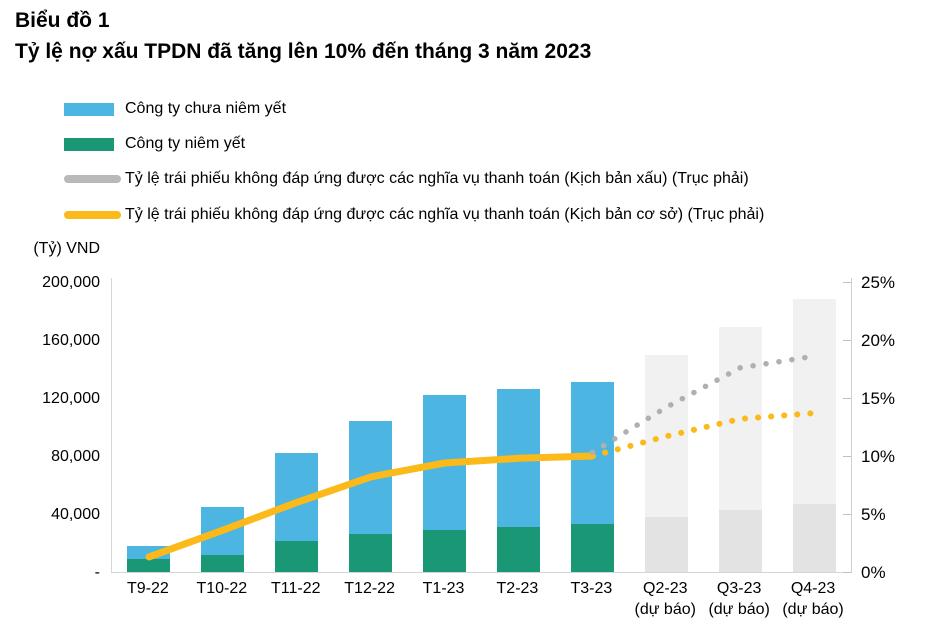  I want to click on right-axis-tick-label: 0%, so click(873, 572).